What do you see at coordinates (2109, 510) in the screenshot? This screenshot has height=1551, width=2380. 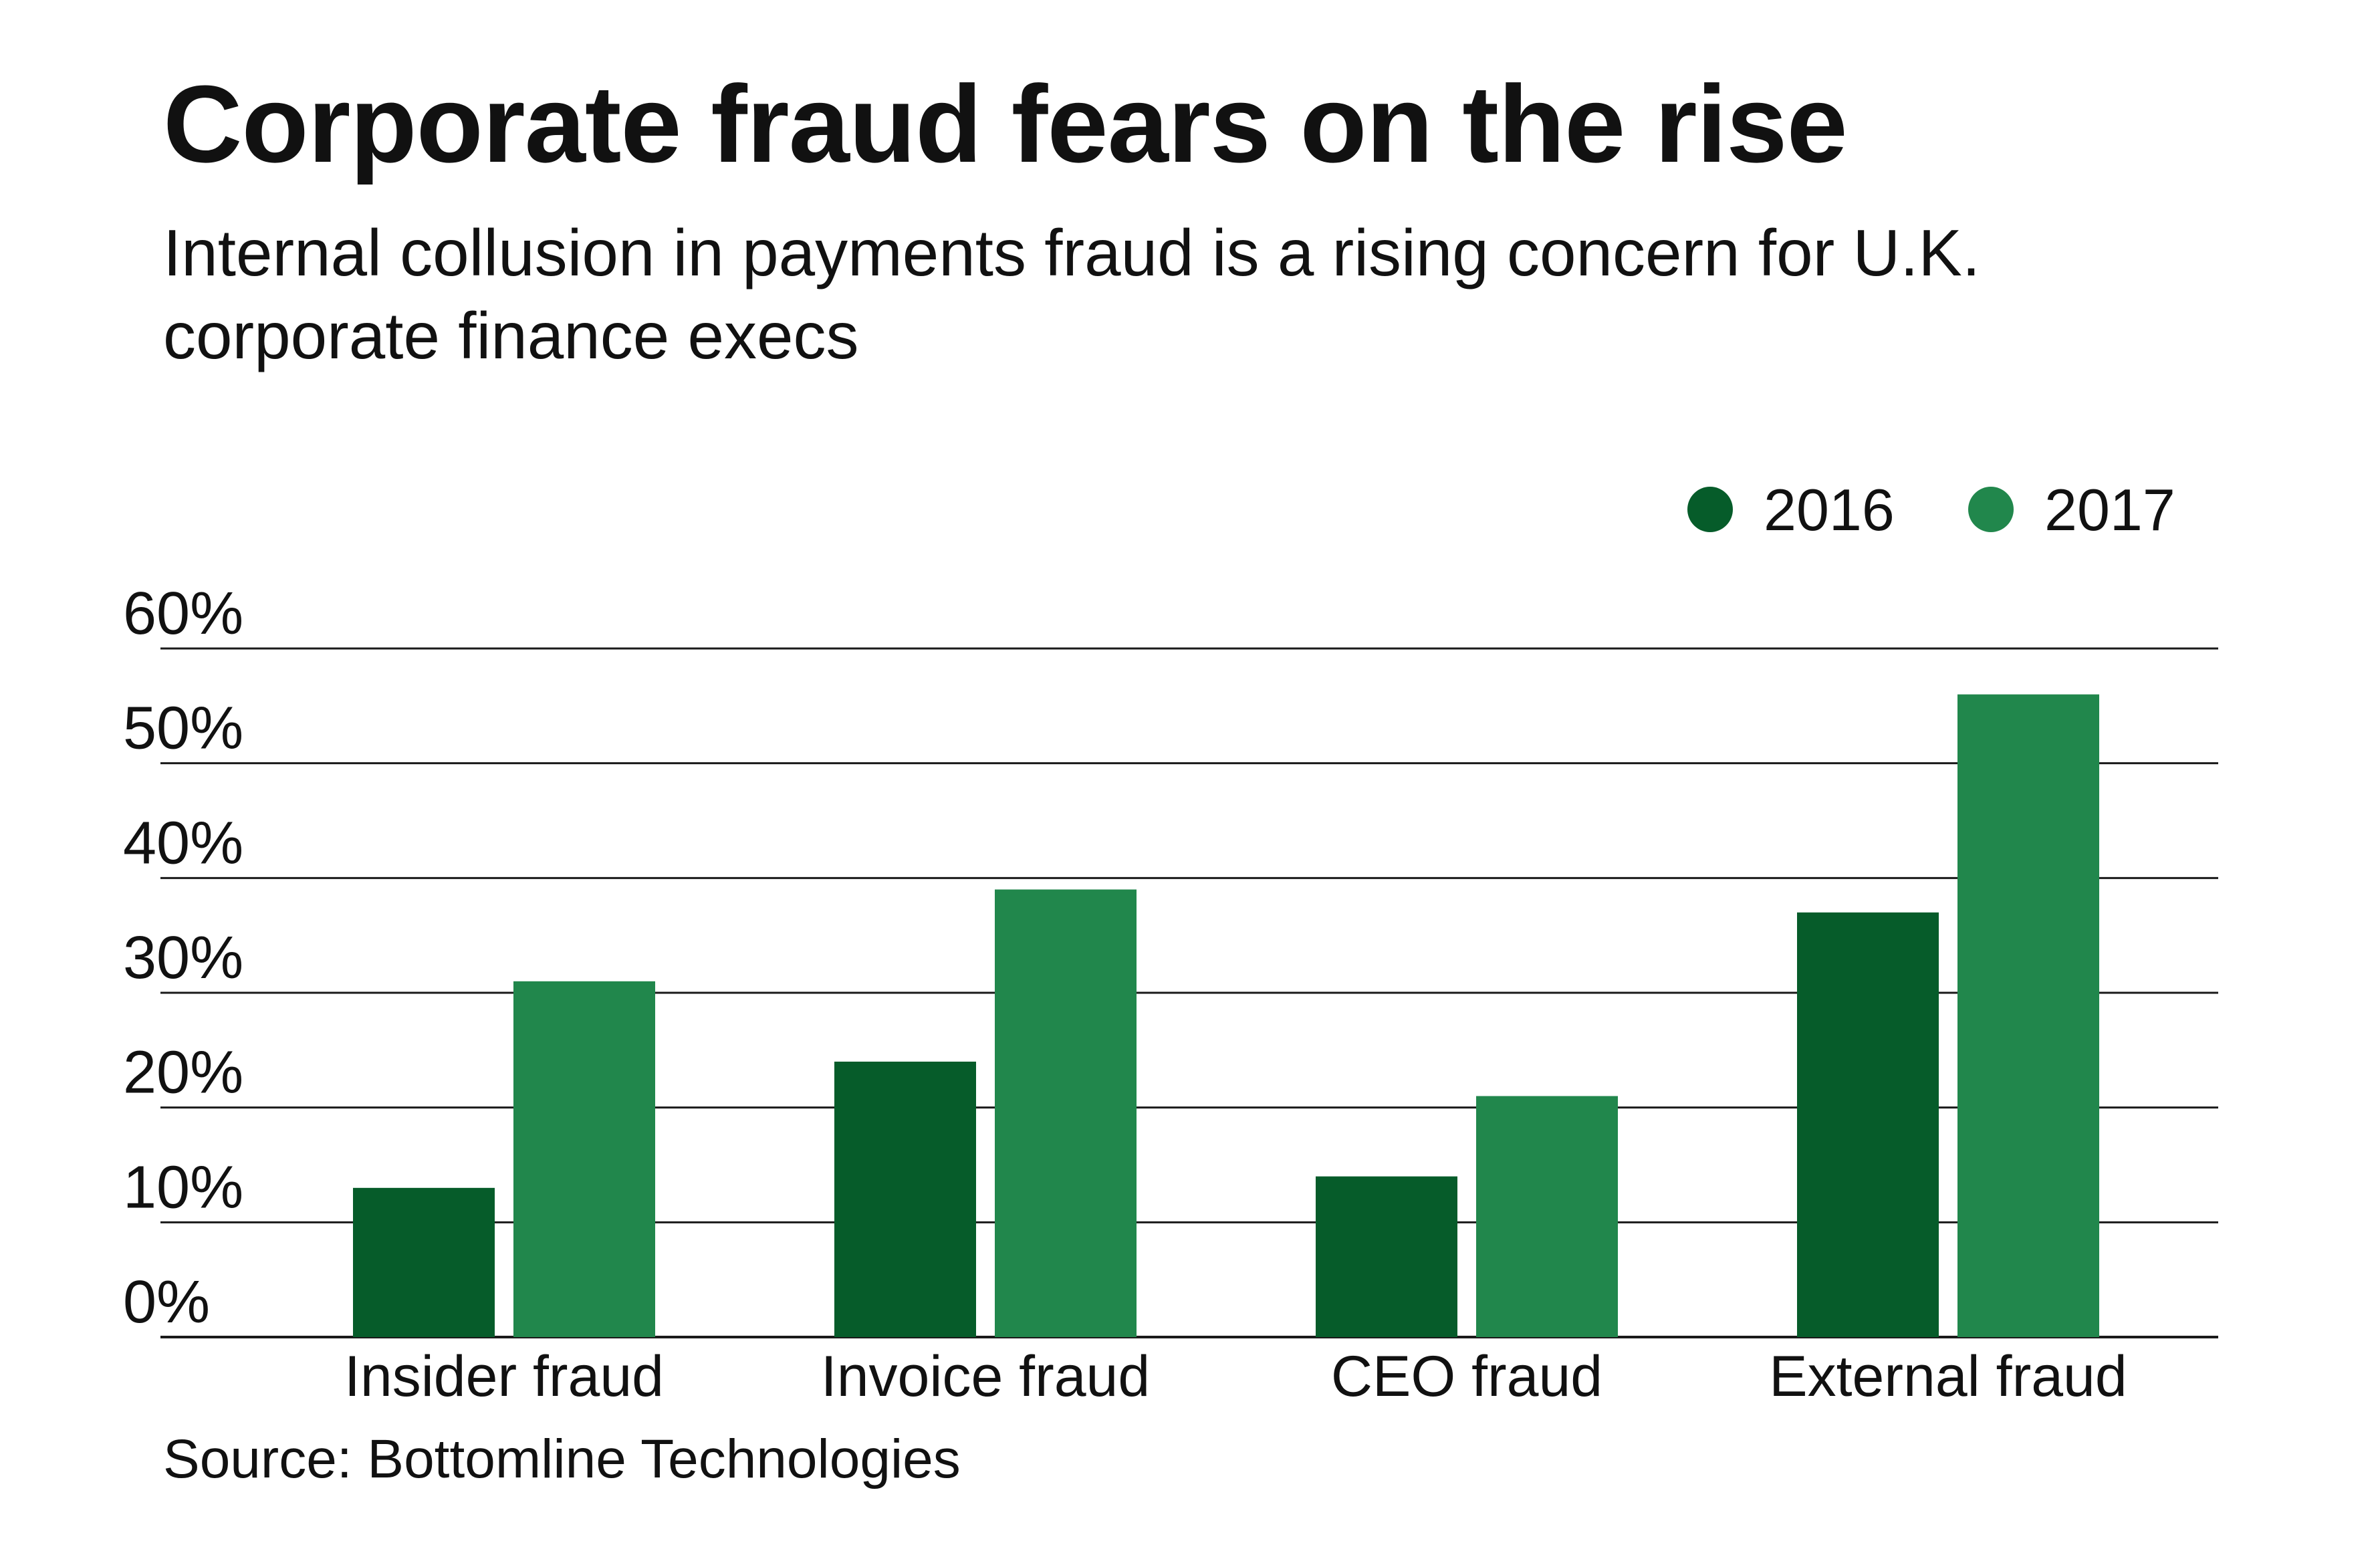 I see `legend-label-2017: 2017` at bounding box center [2109, 510].